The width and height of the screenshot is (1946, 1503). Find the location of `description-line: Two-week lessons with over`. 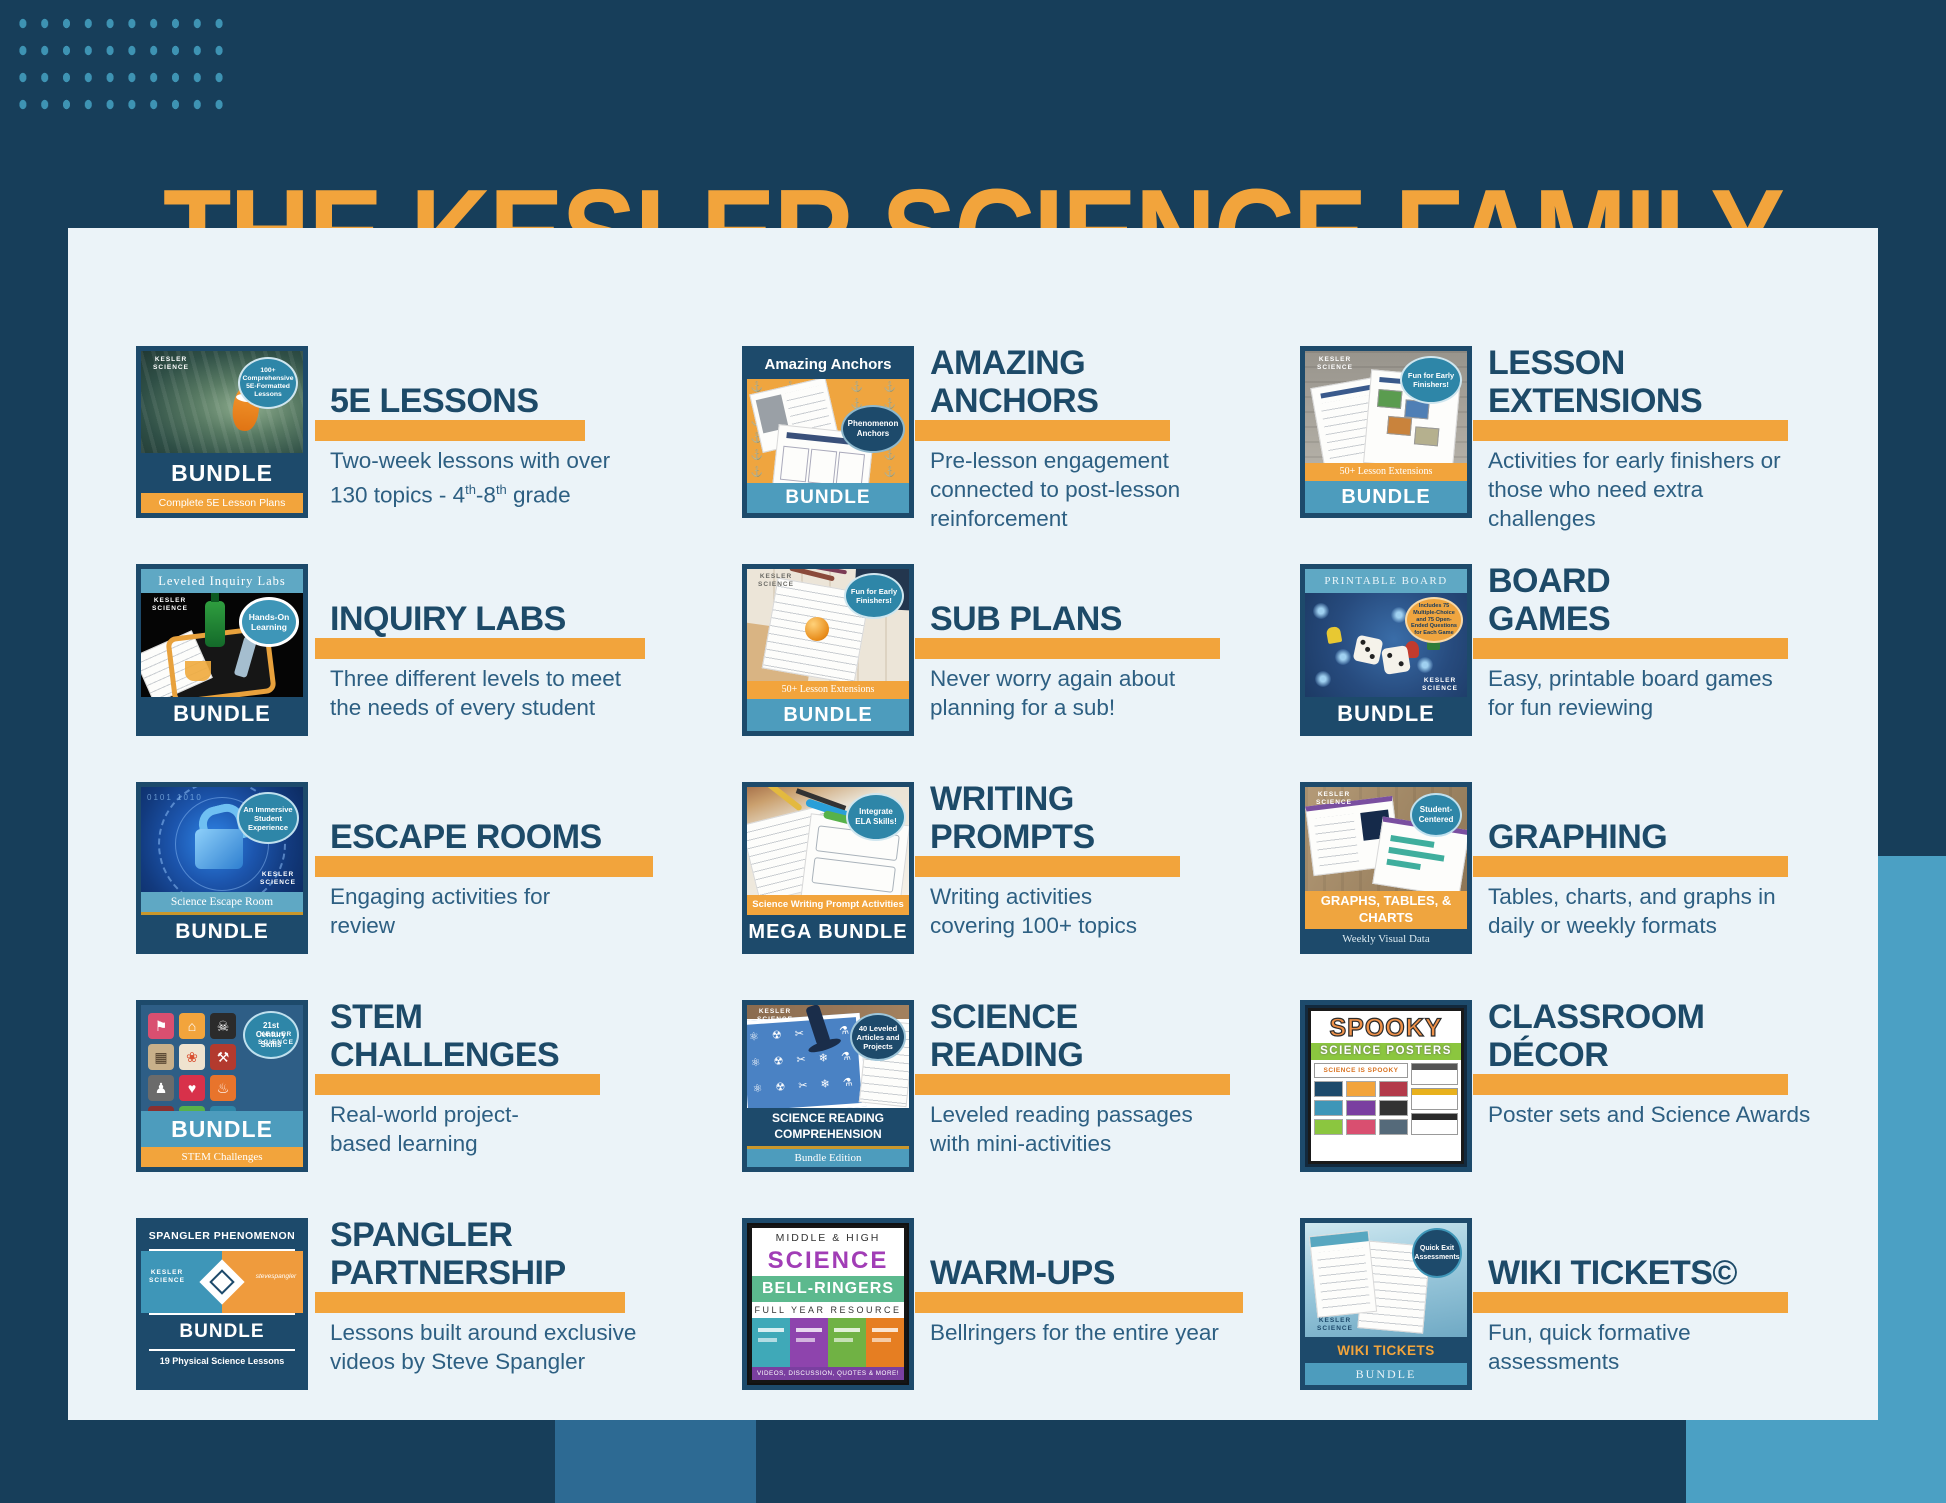

description-line: Two-week lessons with over is located at coordinates (470, 460).